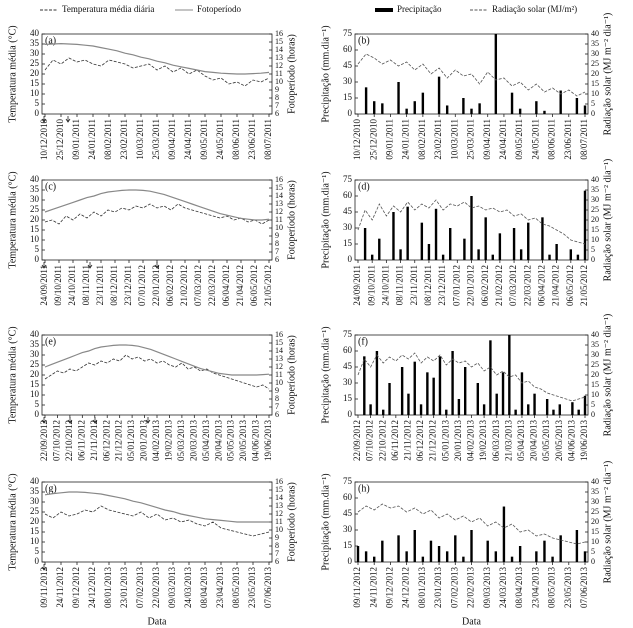  I want to click on x-tick-label: 23/01/2013, so click(124, 588).